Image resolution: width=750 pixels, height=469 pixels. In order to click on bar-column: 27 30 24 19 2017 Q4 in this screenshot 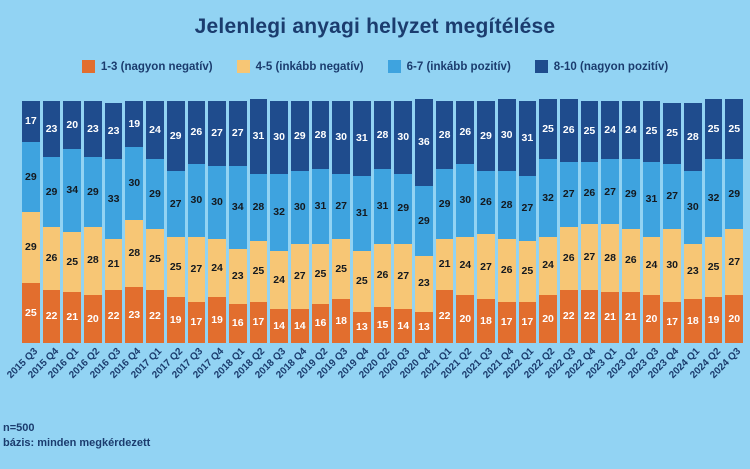, I will do `click(208, 241)`.